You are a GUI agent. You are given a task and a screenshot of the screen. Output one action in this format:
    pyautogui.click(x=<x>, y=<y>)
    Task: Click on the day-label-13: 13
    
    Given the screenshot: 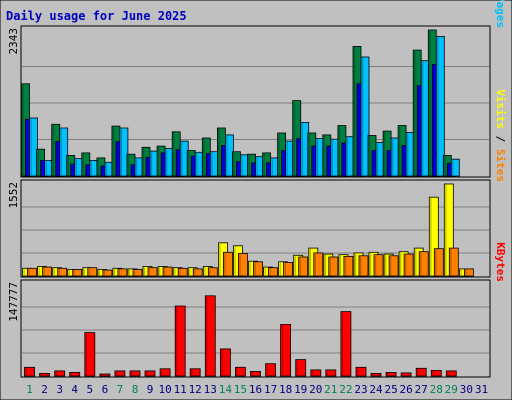 What is the action you would take?
    pyautogui.click(x=210, y=389)
    